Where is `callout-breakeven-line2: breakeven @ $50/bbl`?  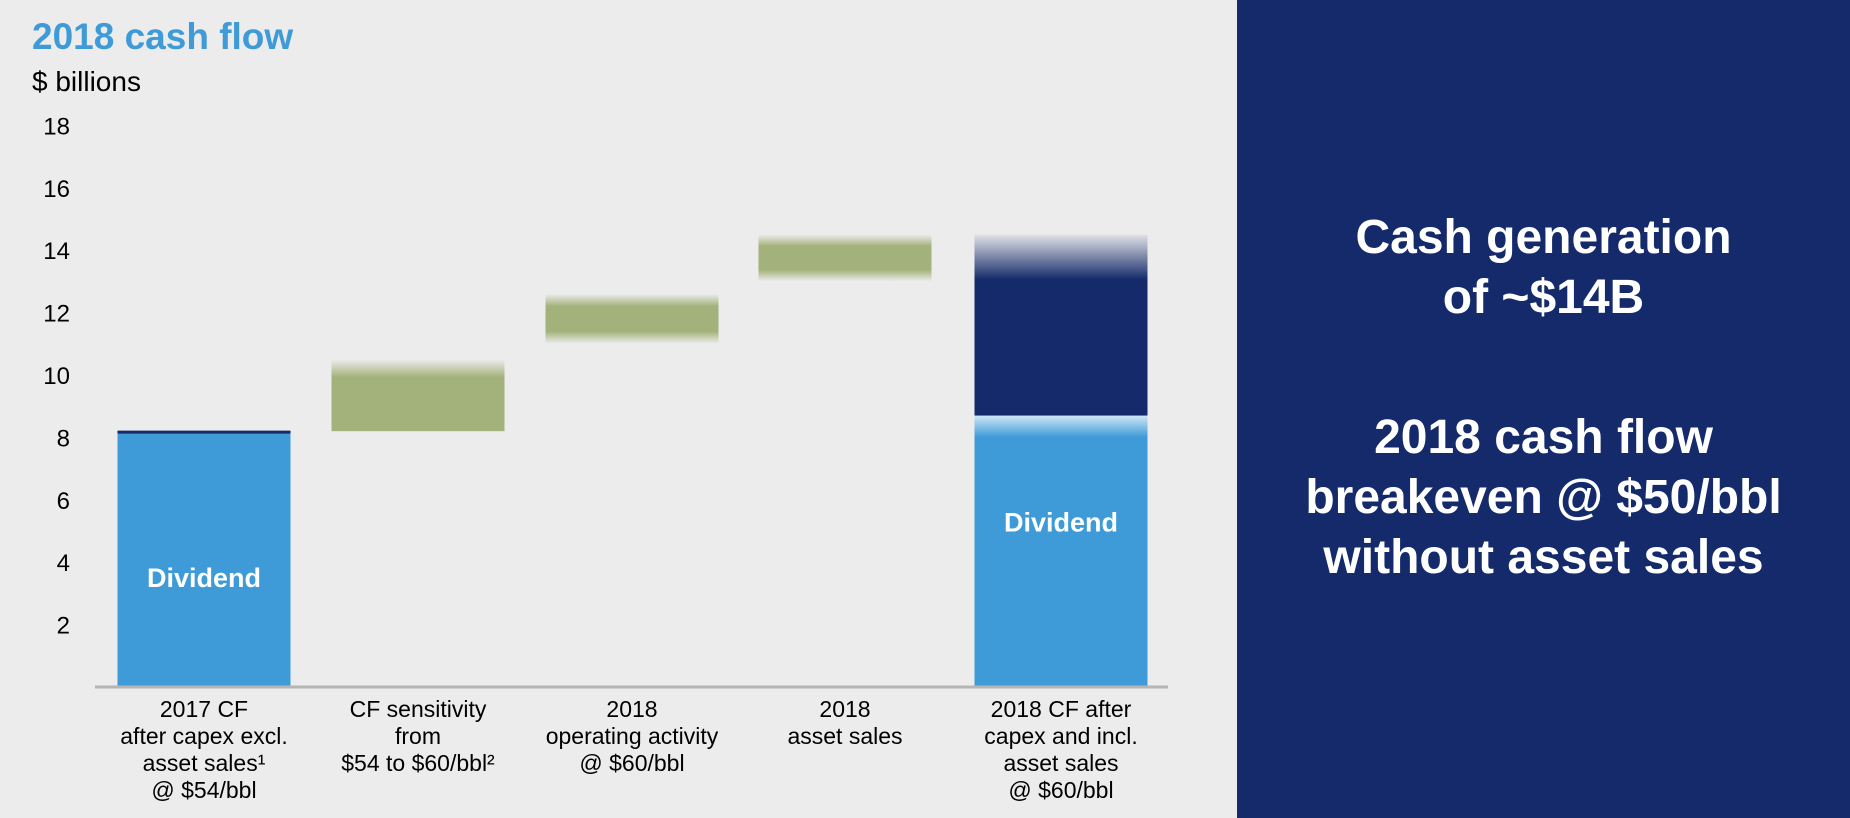
callout-breakeven-line2: breakeven @ $50/bbl is located at coordinates (1543, 497).